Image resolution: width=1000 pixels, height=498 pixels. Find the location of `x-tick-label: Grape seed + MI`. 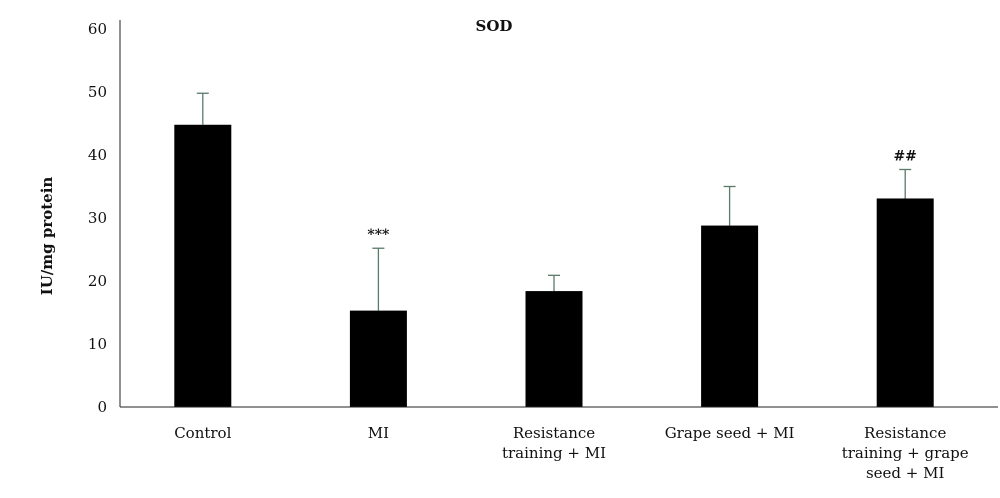

x-tick-label: Grape seed + MI is located at coordinates (730, 433).